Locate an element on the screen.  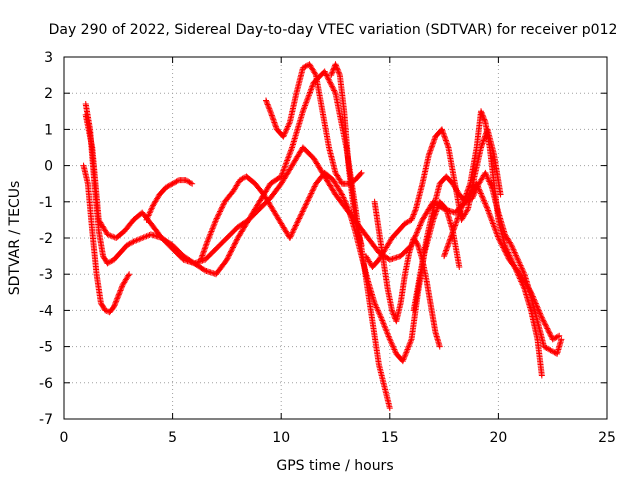
series-trace-d is located at coordinates (169, 200).